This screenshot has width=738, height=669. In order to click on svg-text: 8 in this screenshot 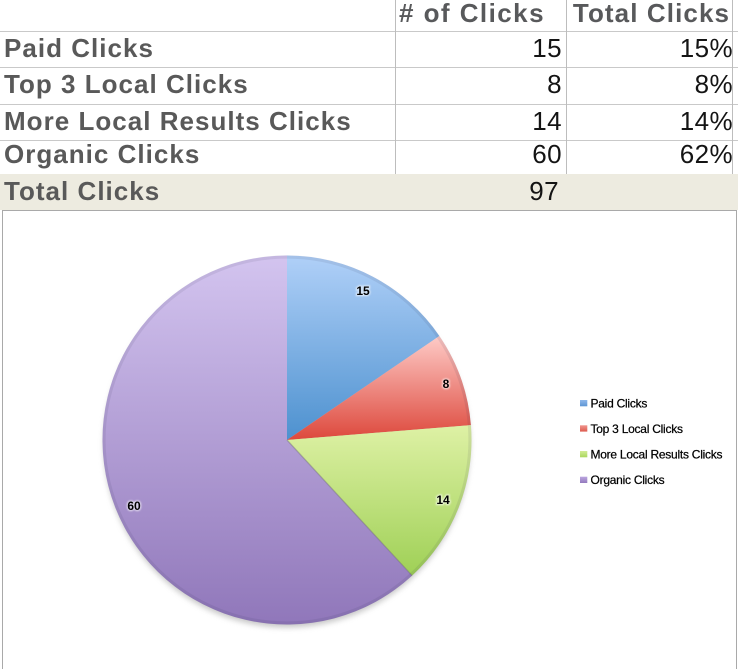, I will do `click(446, 384)`.